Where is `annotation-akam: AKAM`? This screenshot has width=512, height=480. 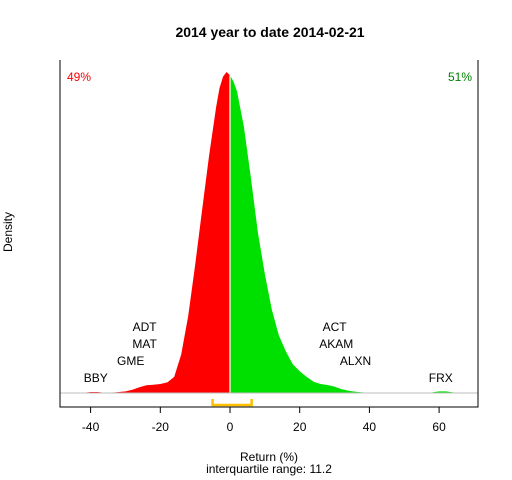 annotation-akam: AKAM is located at coordinates (336, 344).